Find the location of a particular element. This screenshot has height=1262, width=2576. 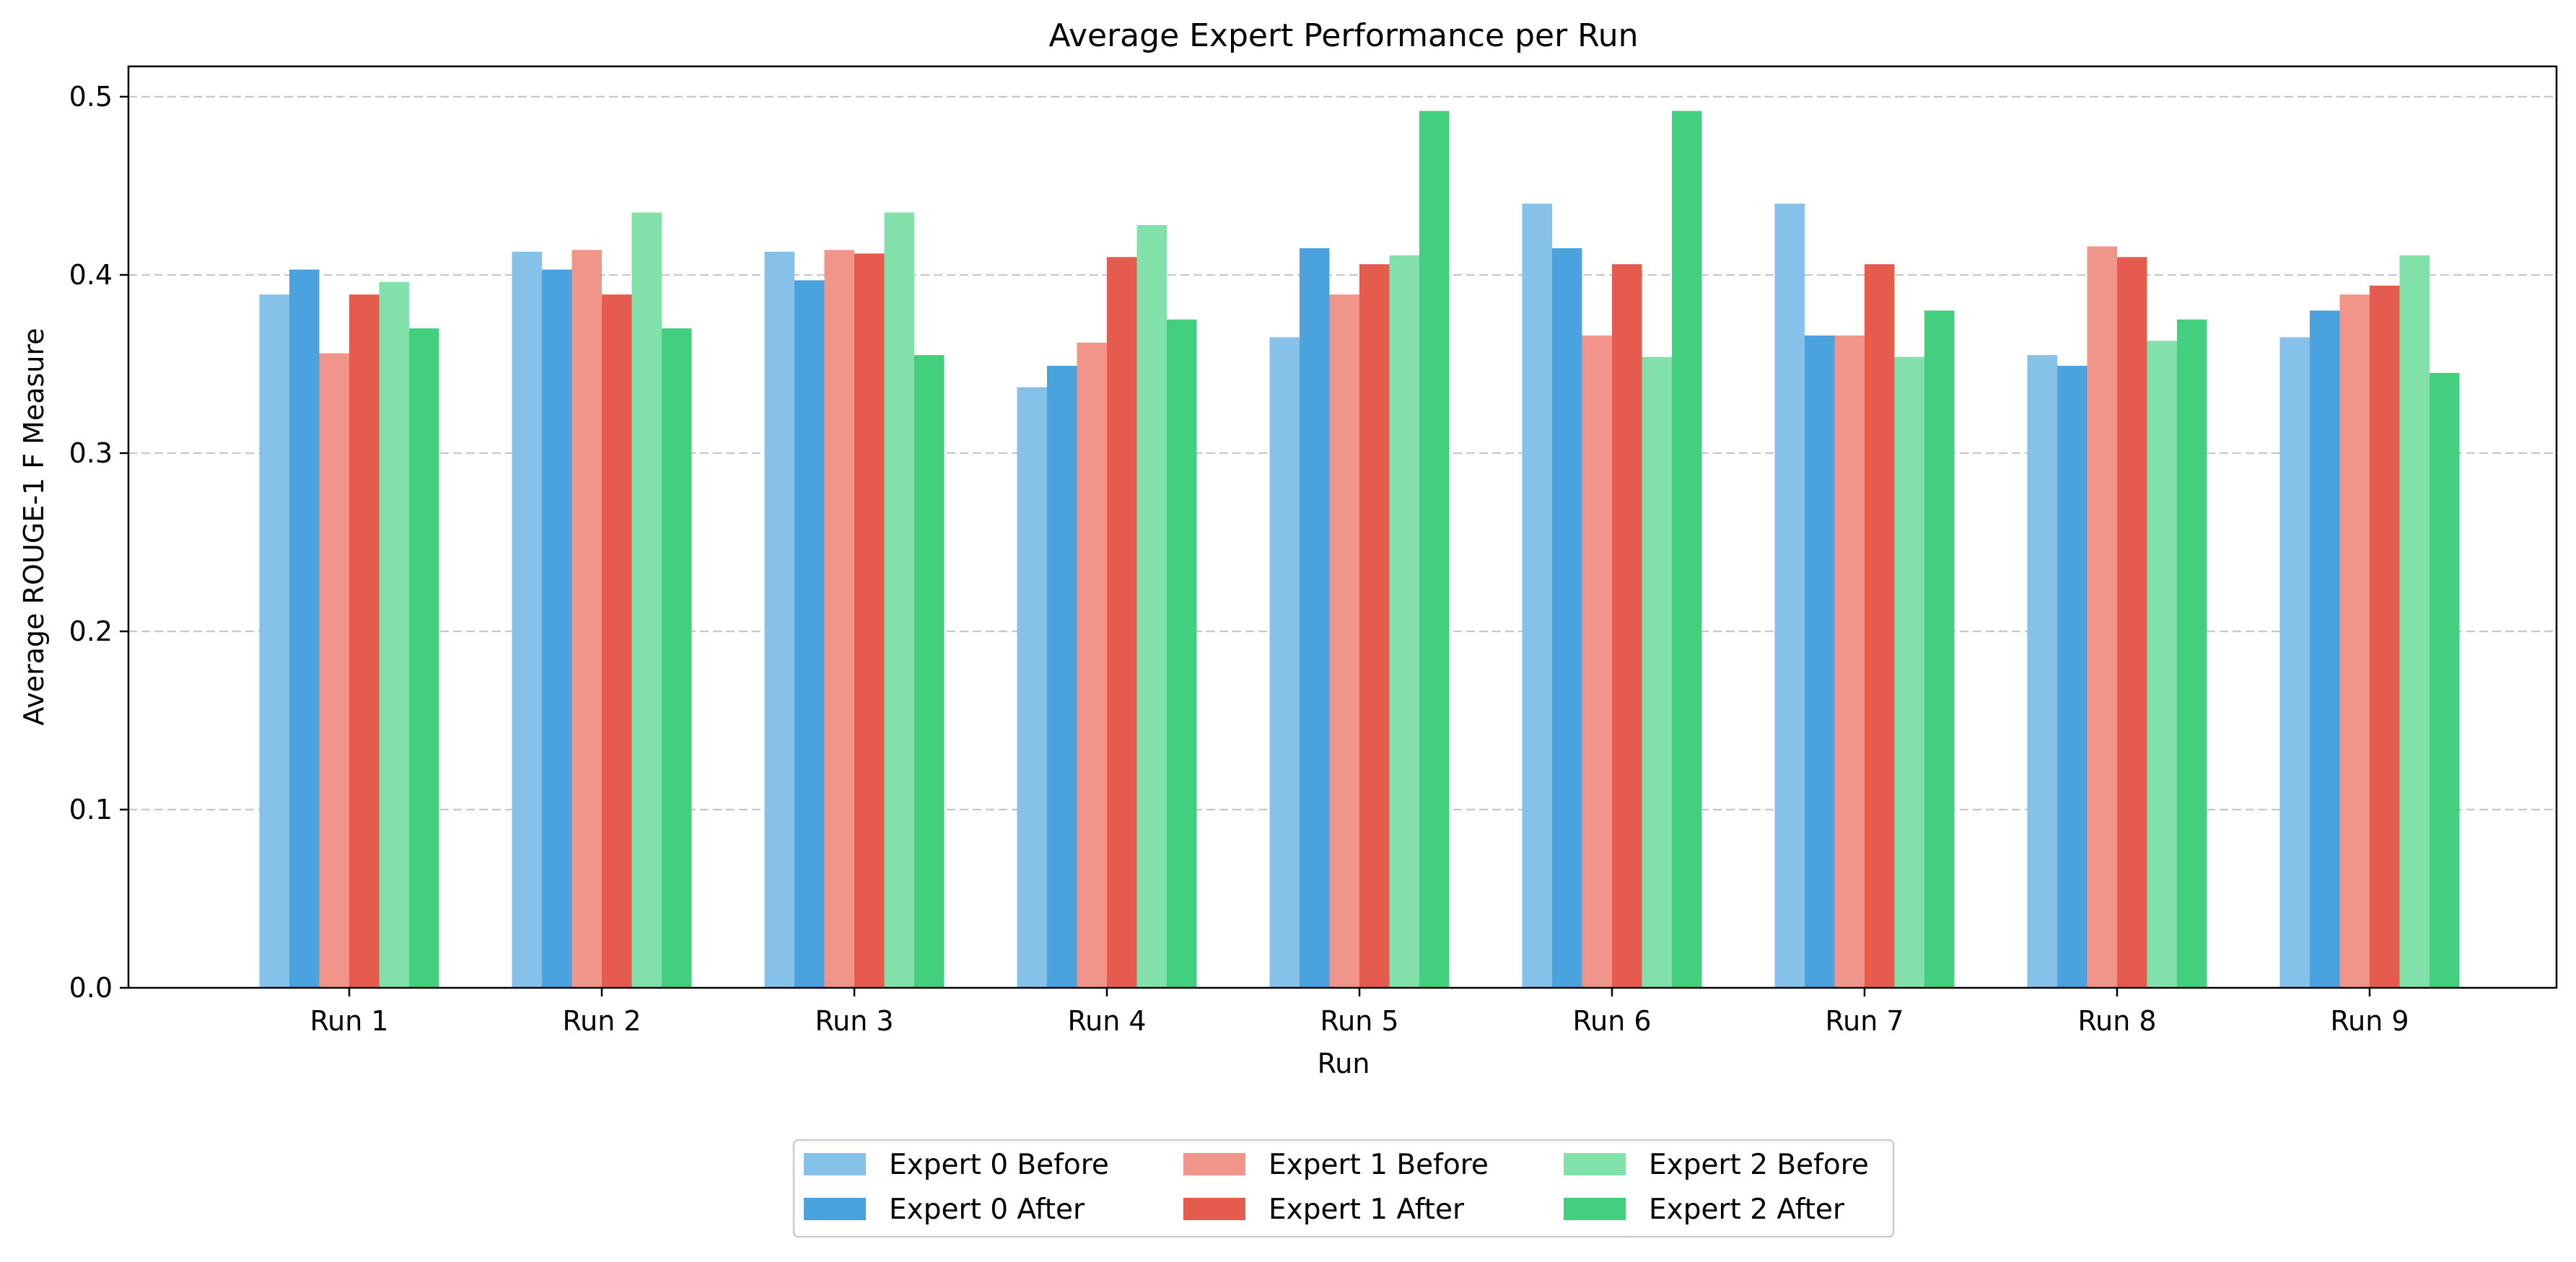

y-tick-label: 0.4 is located at coordinates (91, 275).